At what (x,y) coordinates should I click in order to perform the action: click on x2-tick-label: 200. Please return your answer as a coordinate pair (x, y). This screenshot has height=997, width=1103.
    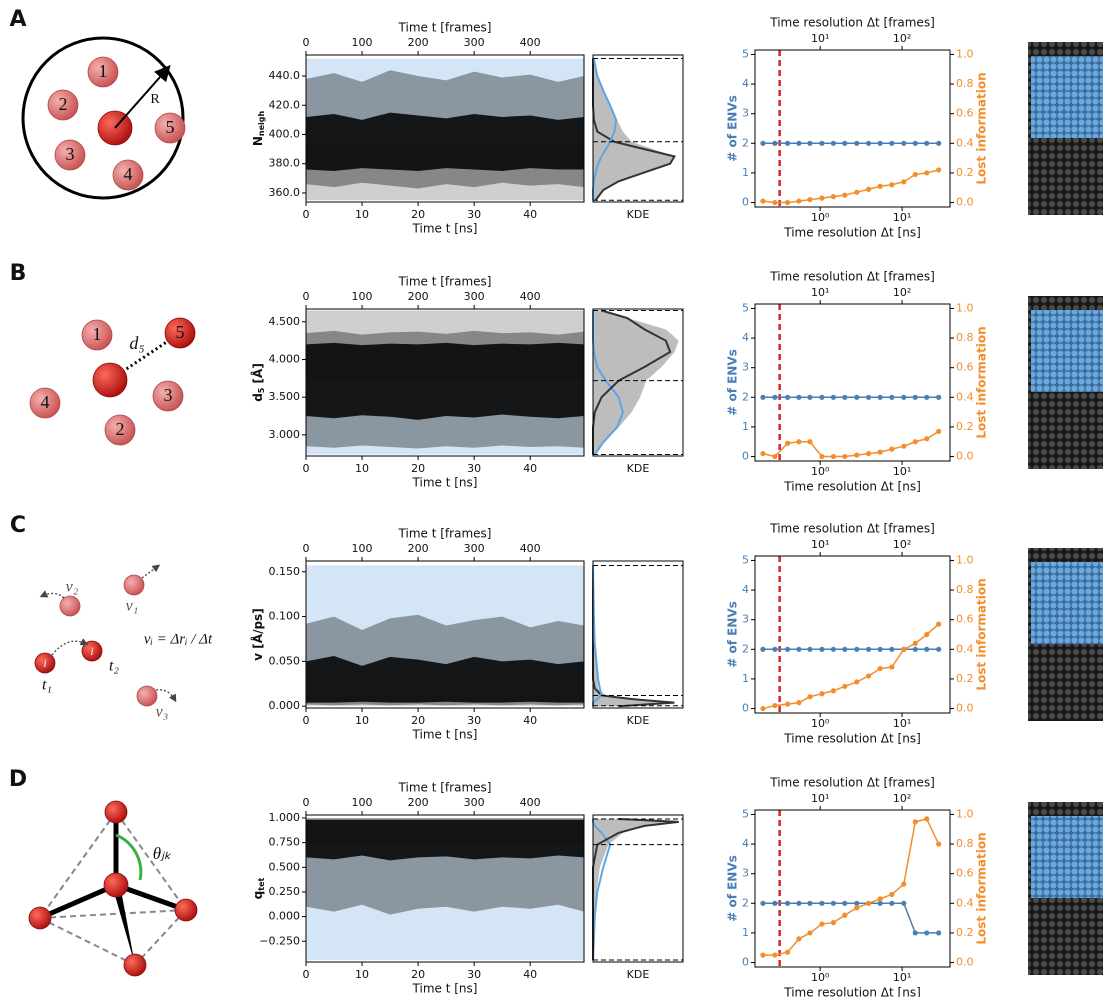
    Looking at the image, I should click on (418, 296).